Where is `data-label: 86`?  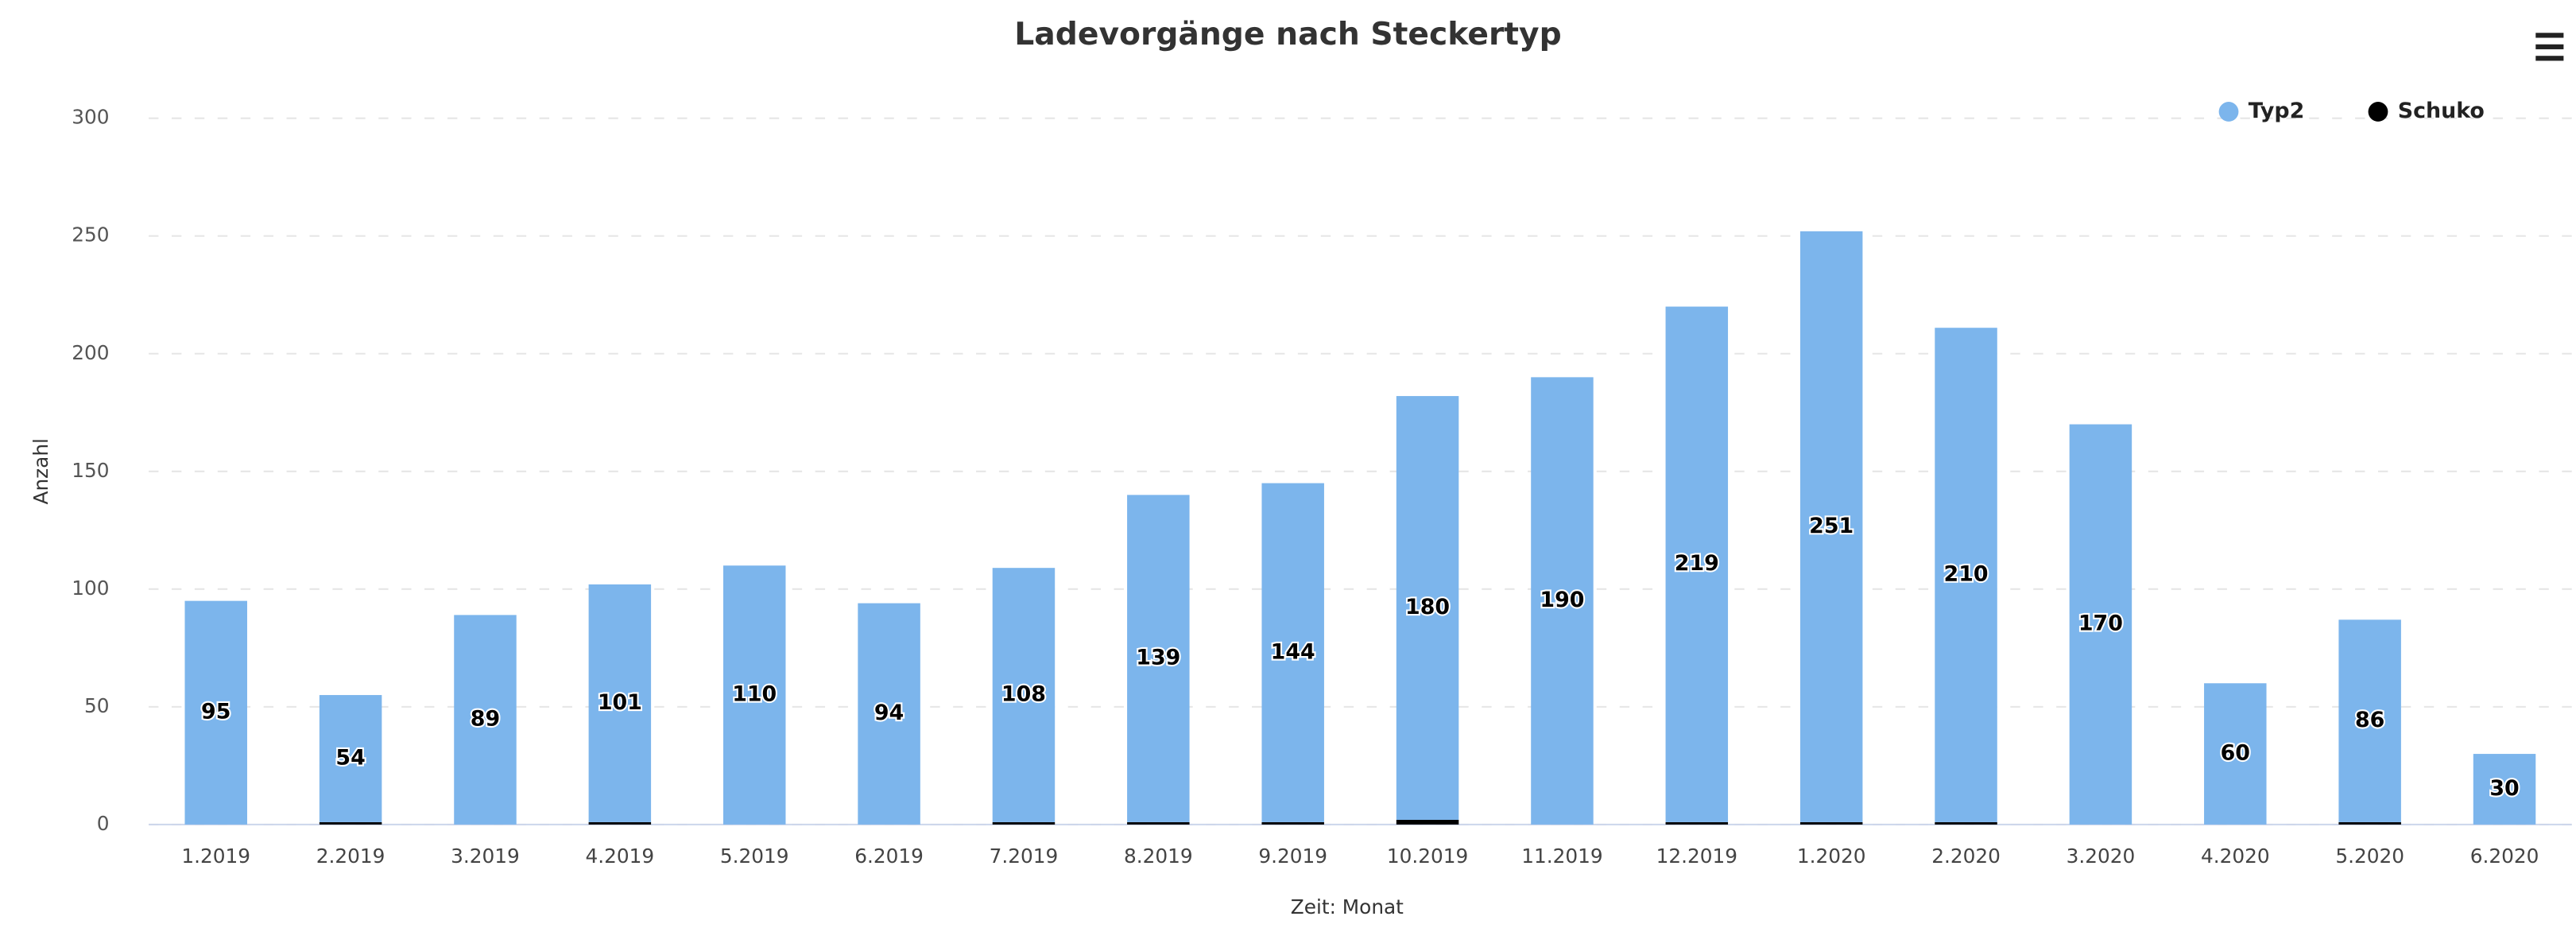 data-label: 86 is located at coordinates (2369, 720).